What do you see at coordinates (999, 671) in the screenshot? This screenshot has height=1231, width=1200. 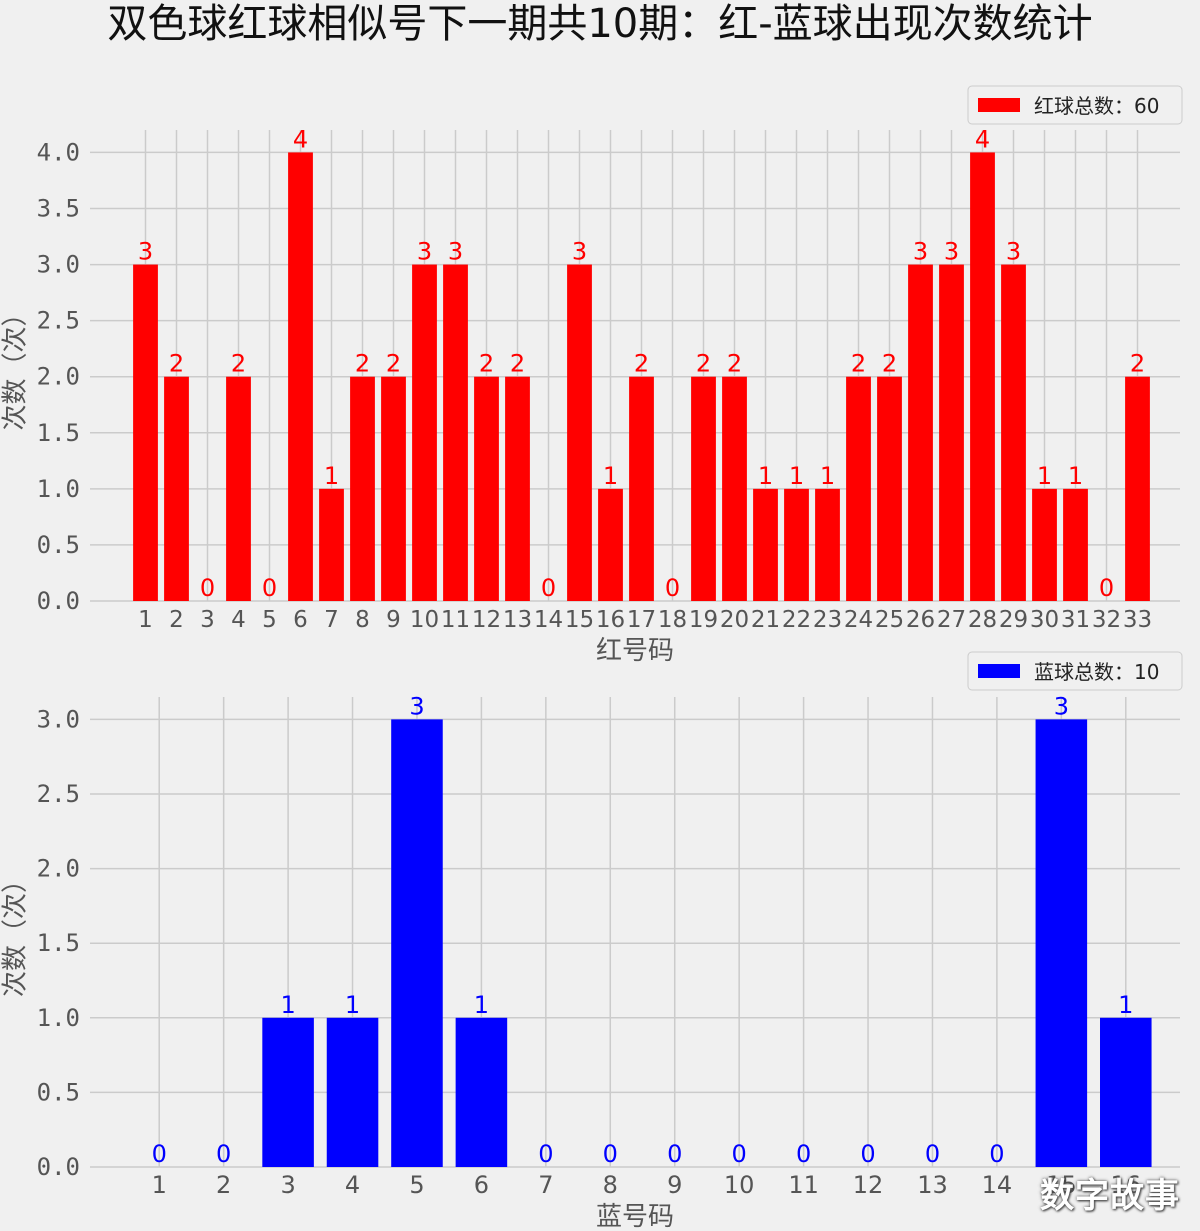 I see `legend-swatch` at bounding box center [999, 671].